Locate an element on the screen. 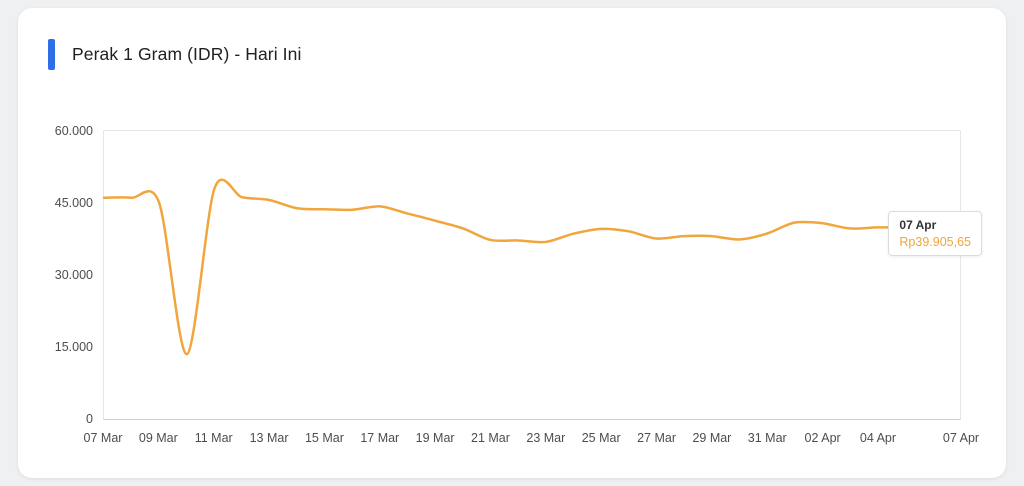 The width and height of the screenshot is (1024, 486). y-axis-tick-label: 15.000 is located at coordinates (73, 347).